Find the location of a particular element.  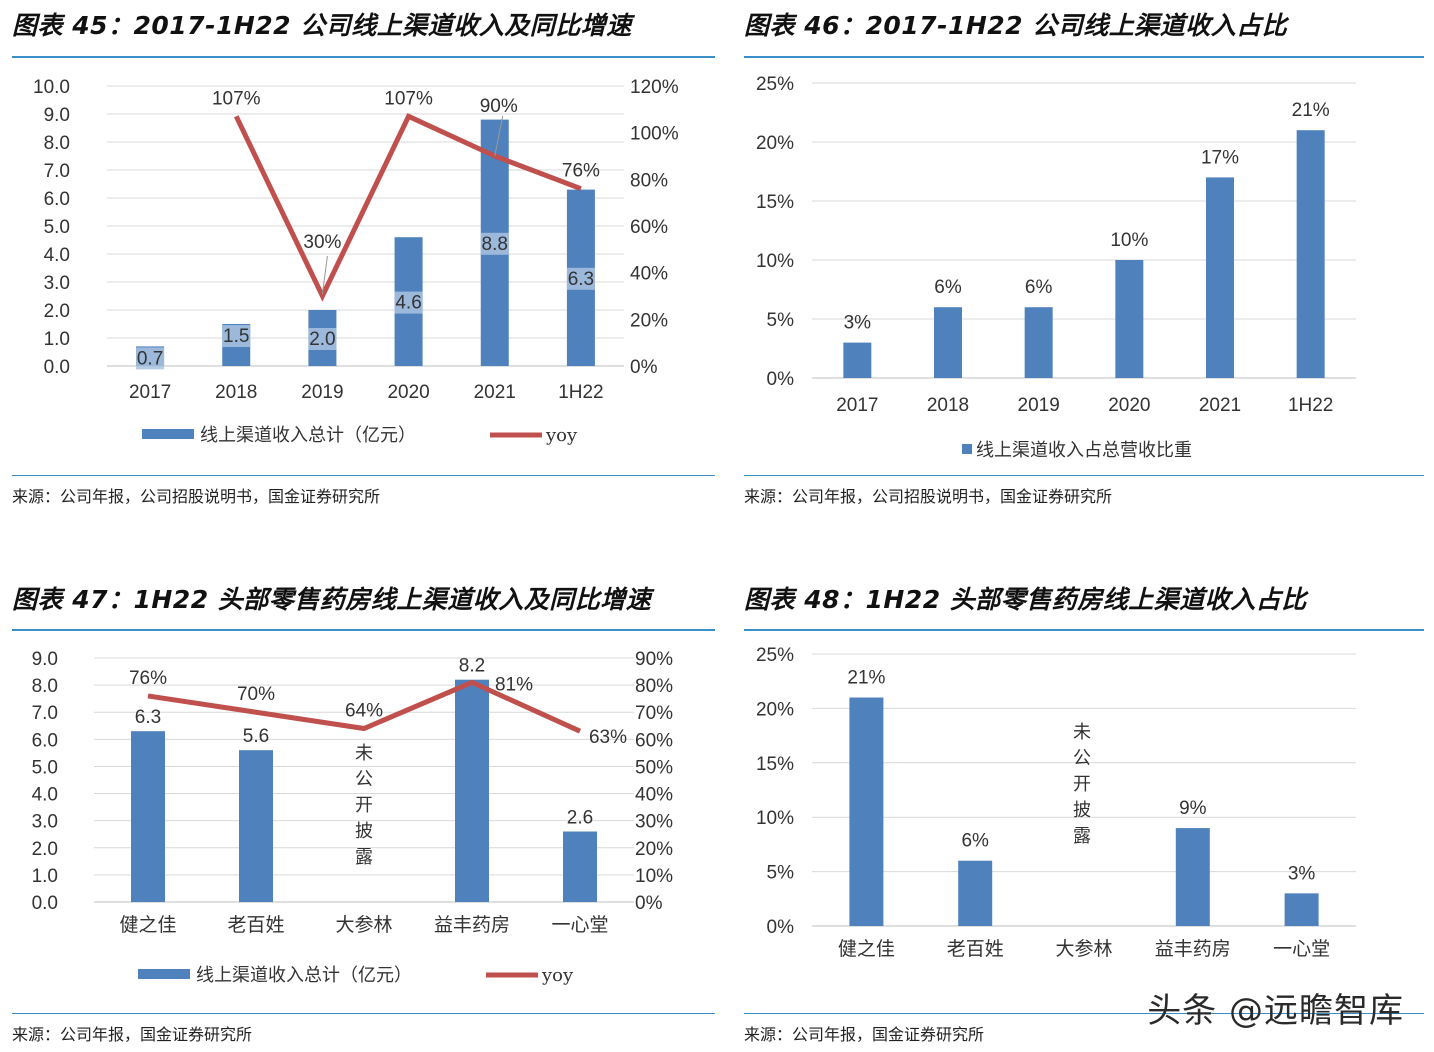

y-tick-label: 10.0 is located at coordinates (51, 87).